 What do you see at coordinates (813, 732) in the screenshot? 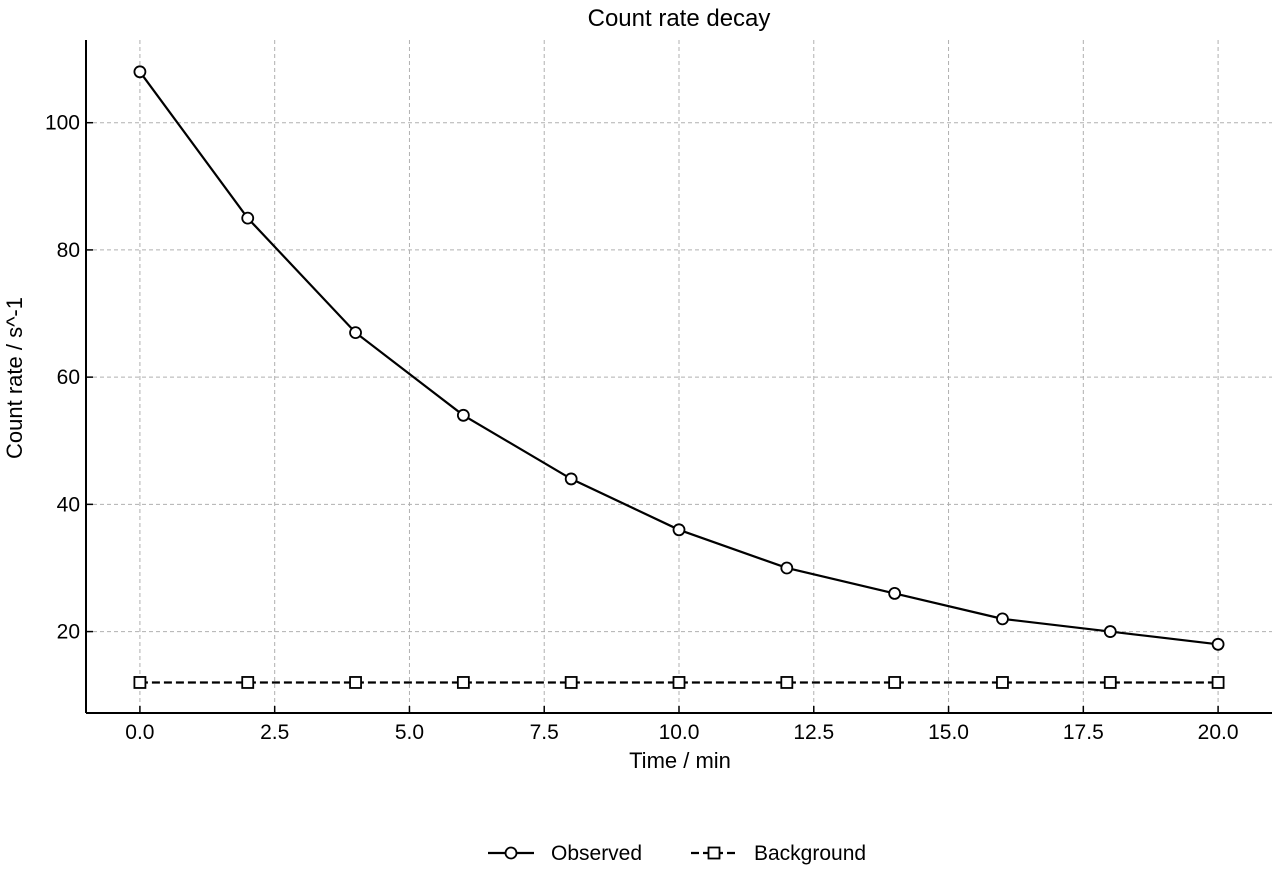
I see `x-tick-label: 12.5` at bounding box center [813, 732].